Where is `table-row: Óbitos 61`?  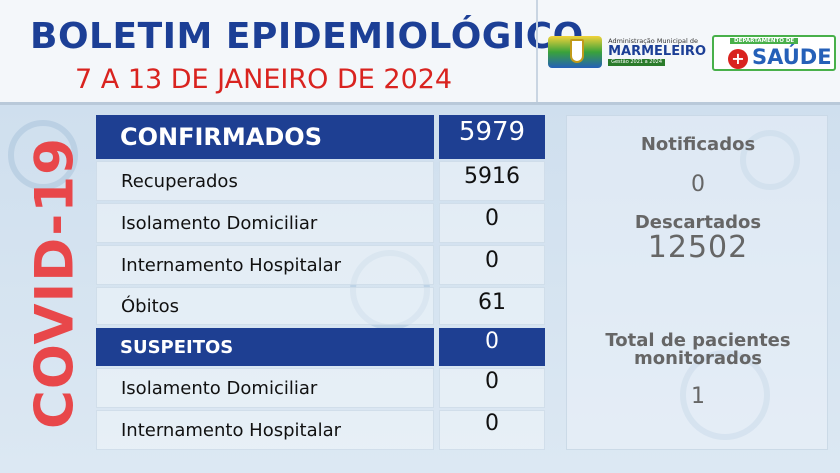
table-row: Óbitos 61 is located at coordinates (320, 306).